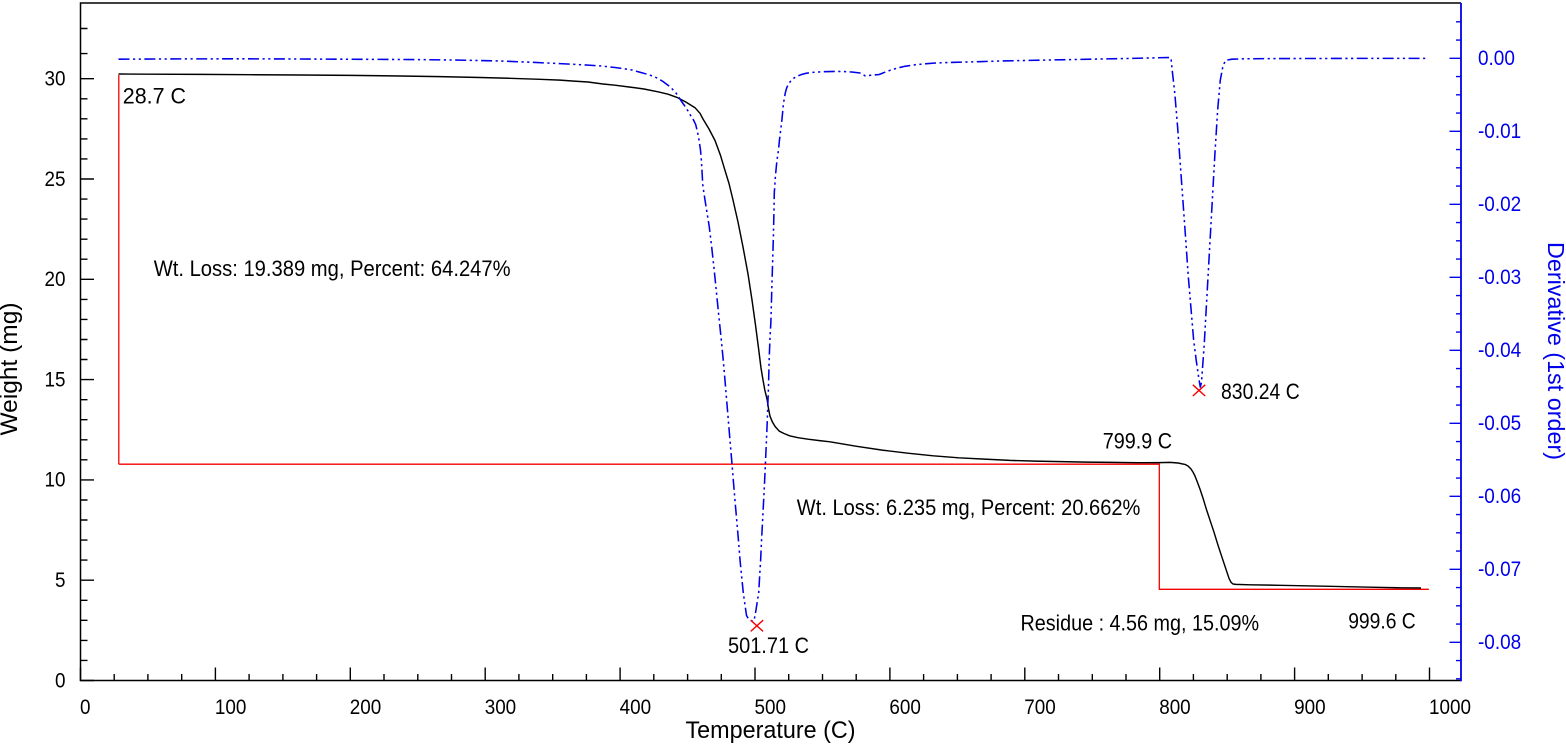 This screenshot has height=753, width=1566. I want to click on svg-text: 501.71 C, so click(768, 645).